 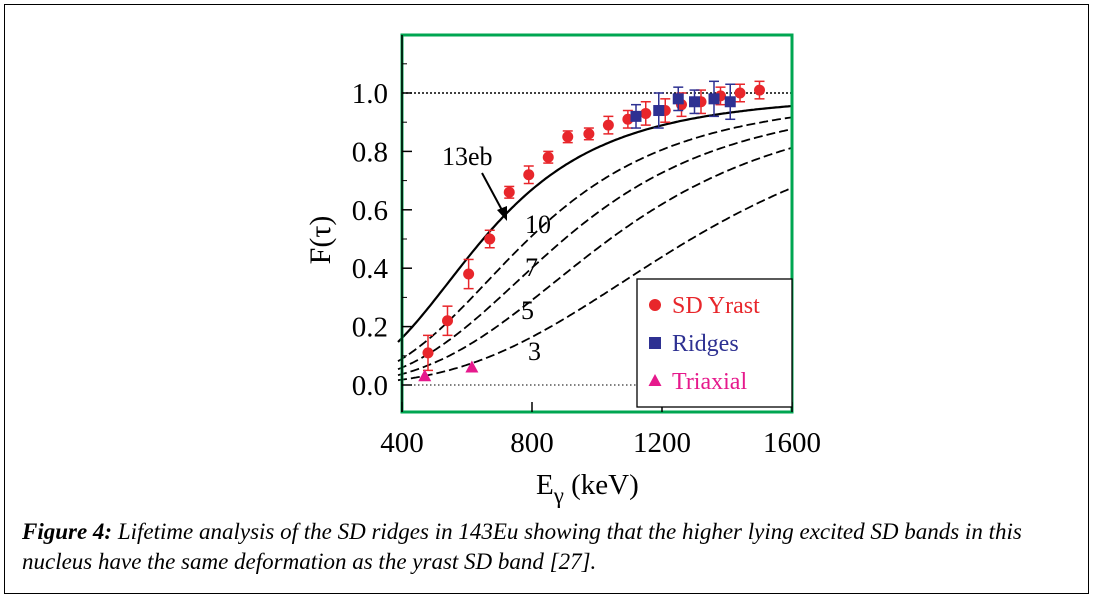 What do you see at coordinates (662, 443) in the screenshot?
I see `x-tick-label: 1200` at bounding box center [662, 443].